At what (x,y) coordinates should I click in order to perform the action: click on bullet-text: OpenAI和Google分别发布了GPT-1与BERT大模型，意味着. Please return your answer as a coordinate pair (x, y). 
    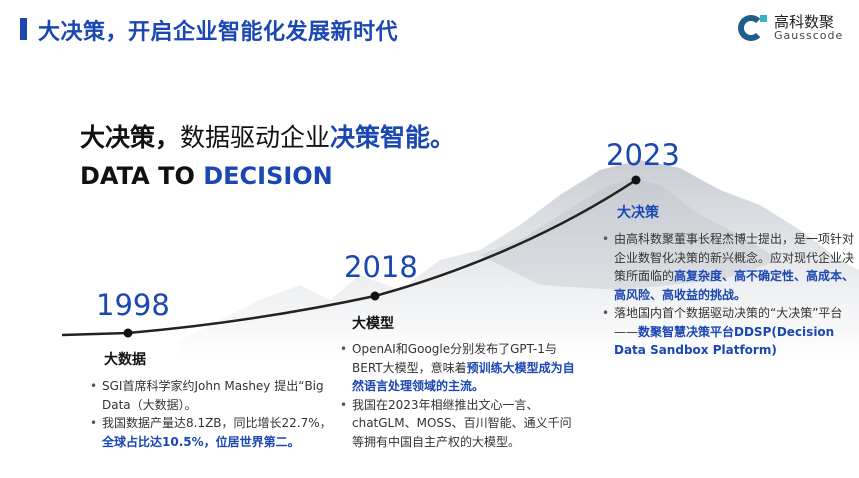
    Looking at the image, I should click on (454, 358).